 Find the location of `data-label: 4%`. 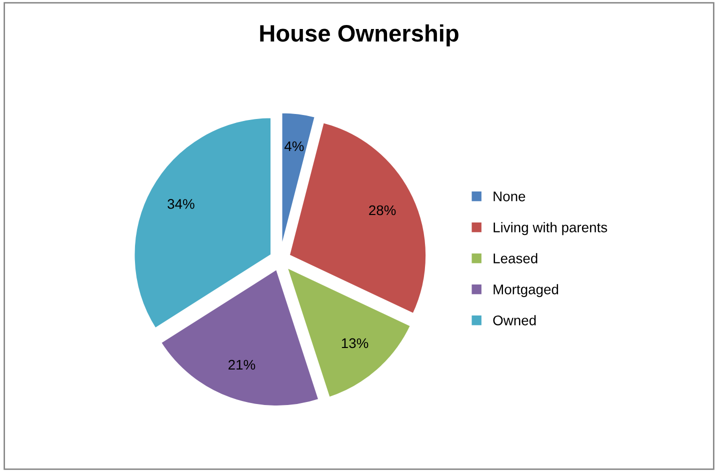

data-label: 4% is located at coordinates (294, 146).